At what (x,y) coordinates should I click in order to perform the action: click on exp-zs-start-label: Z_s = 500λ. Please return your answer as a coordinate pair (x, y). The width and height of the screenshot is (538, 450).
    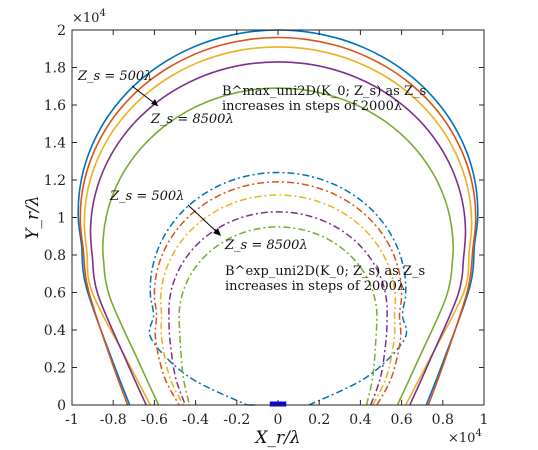
    Looking at the image, I should click on (146, 196).